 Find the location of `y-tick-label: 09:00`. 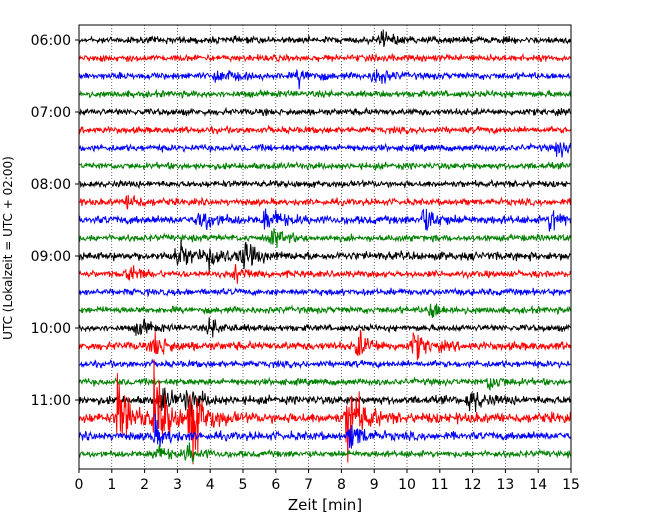

y-tick-label: 09:00 is located at coordinates (51, 257).